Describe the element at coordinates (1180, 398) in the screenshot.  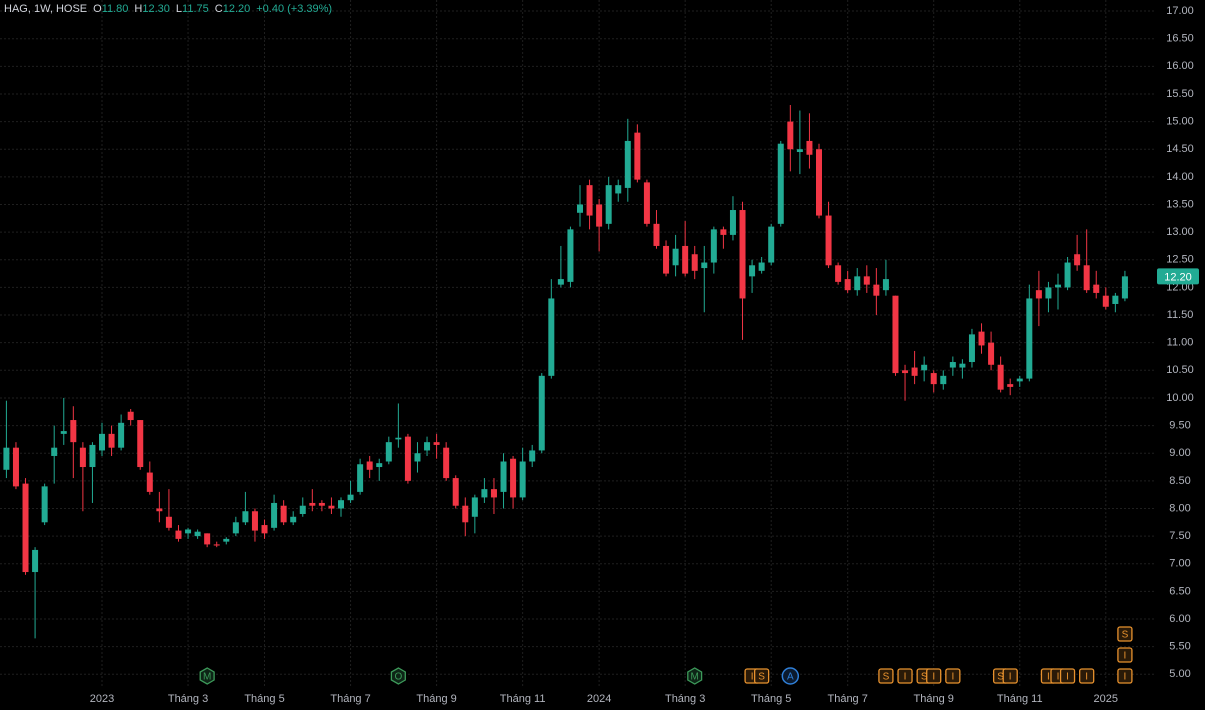
I see `y-tick-label: 10.00` at that location.